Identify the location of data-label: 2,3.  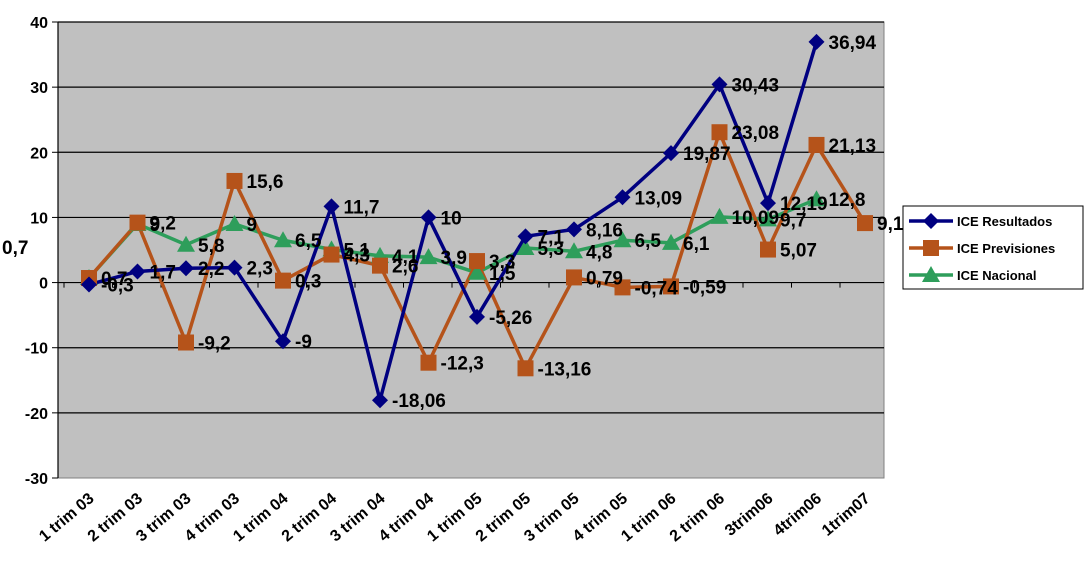
(260, 269).